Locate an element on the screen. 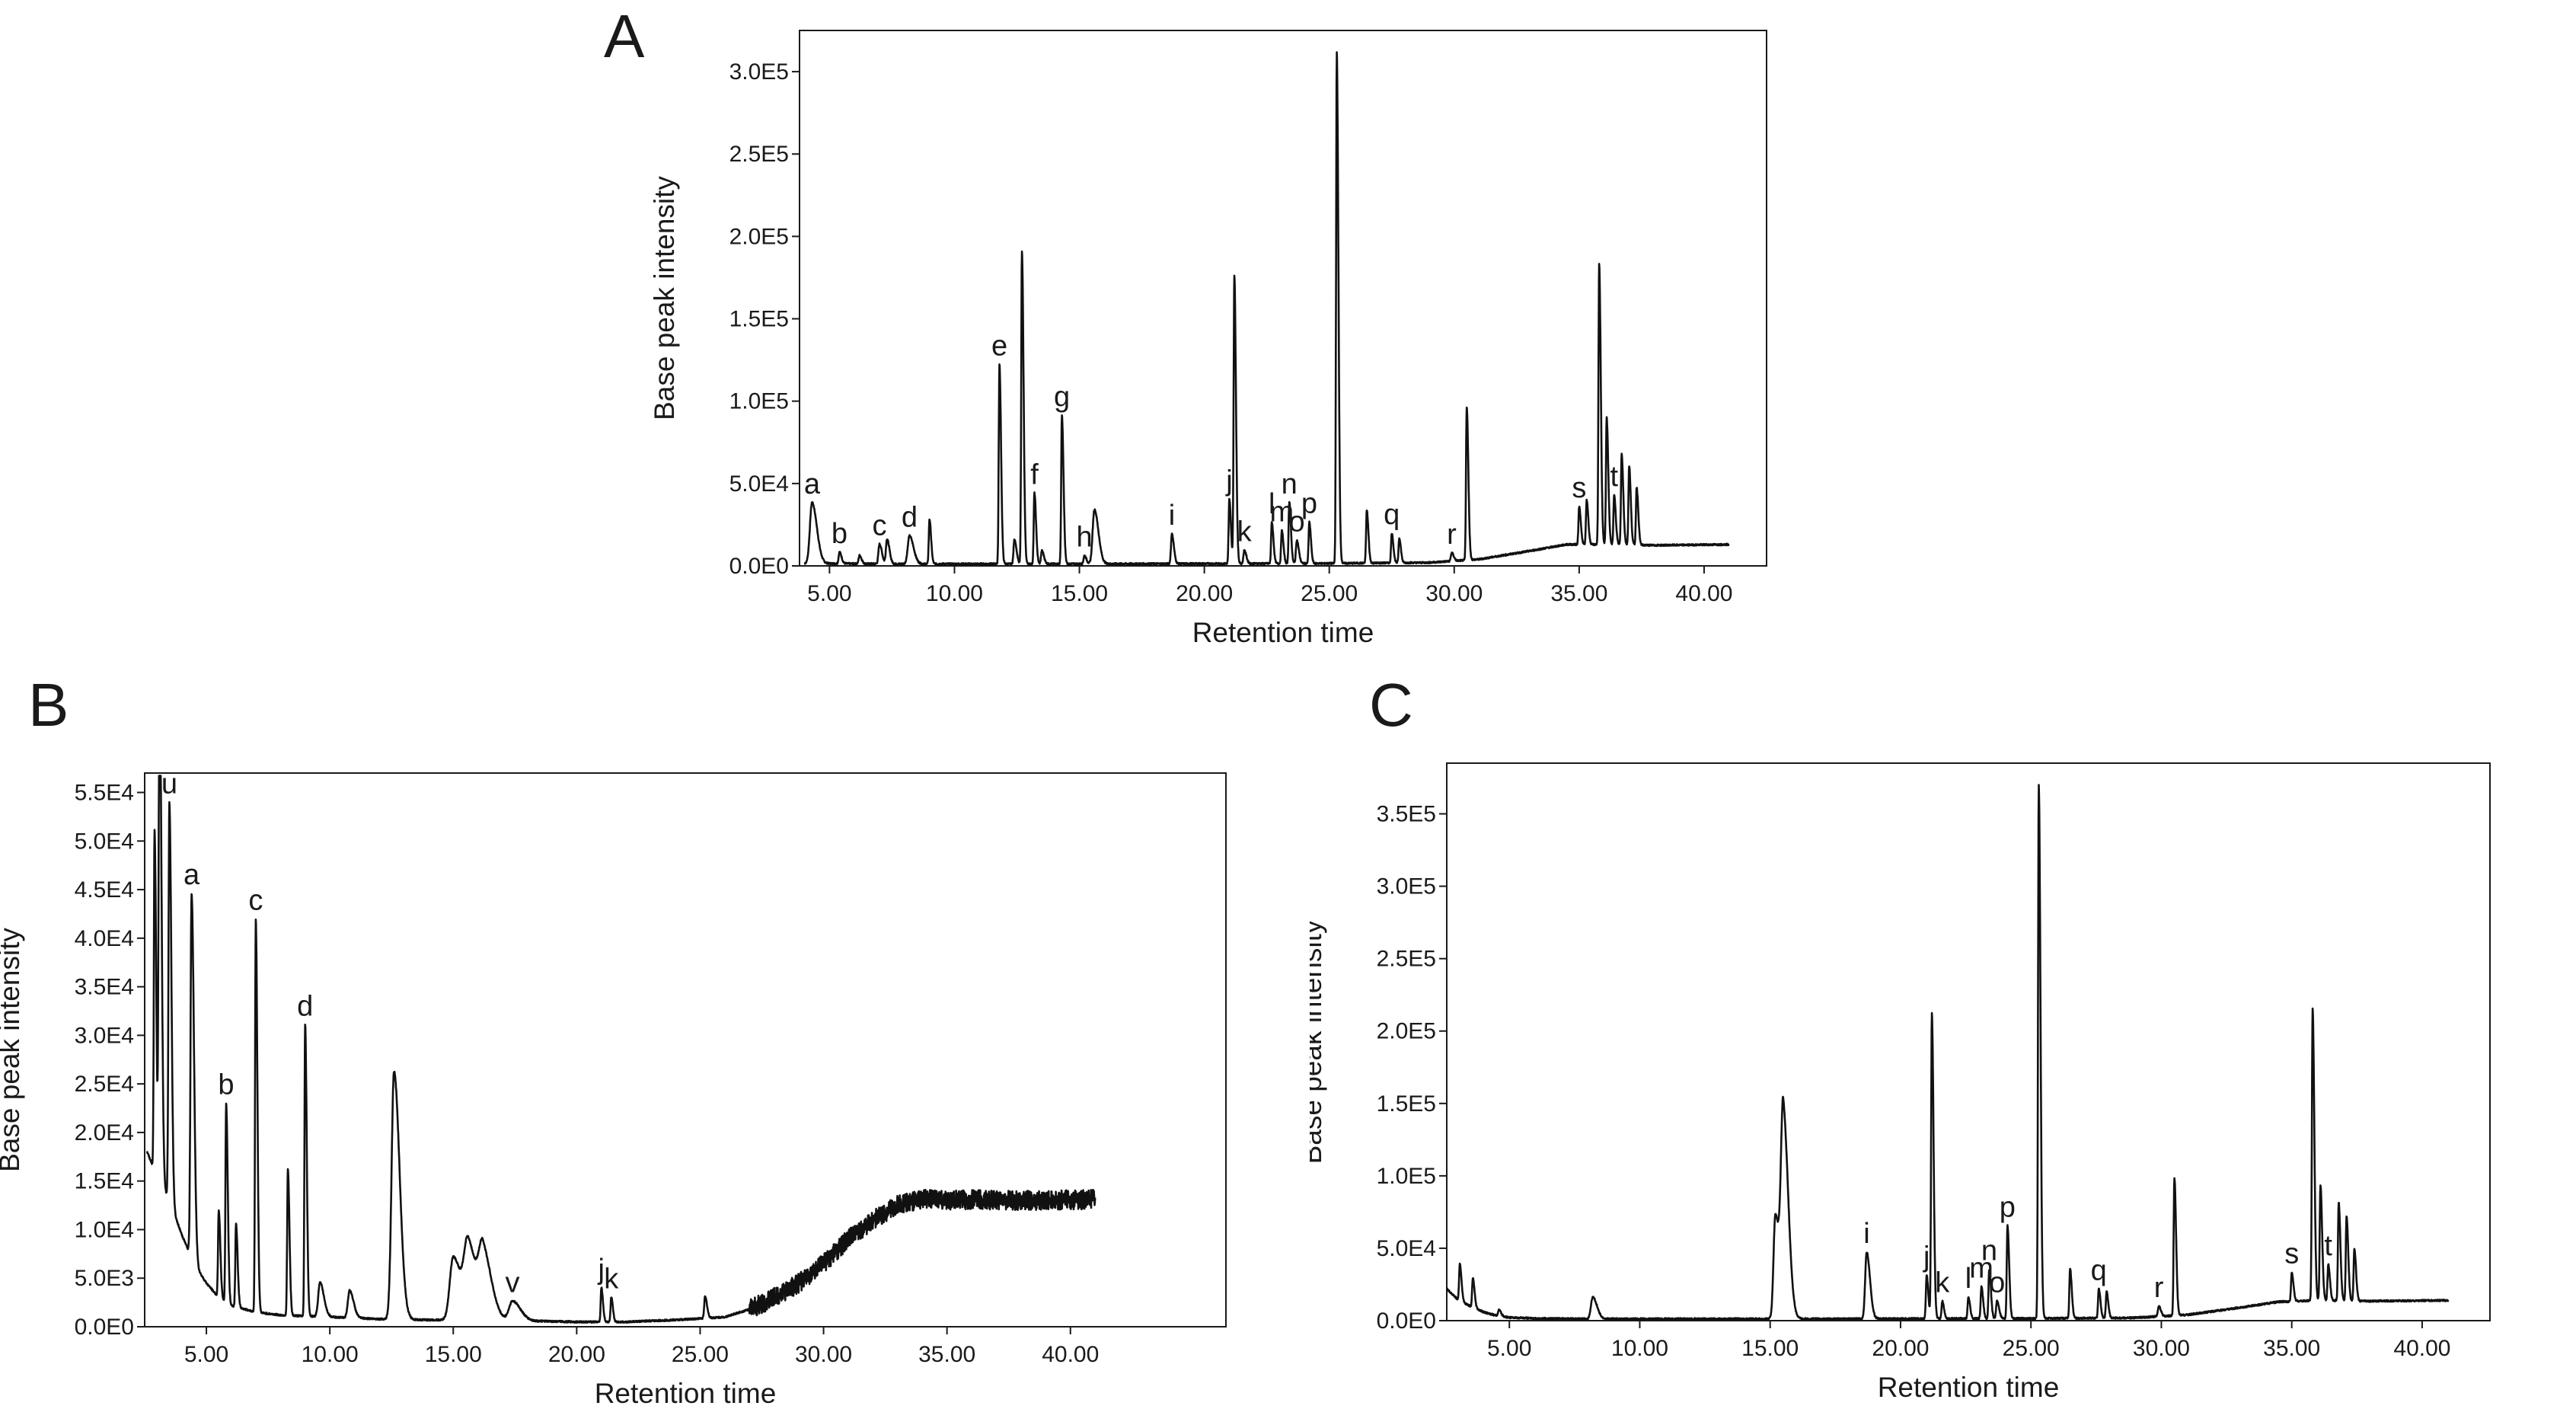  y-tick-label: 1.5E4 is located at coordinates (104, 1181).